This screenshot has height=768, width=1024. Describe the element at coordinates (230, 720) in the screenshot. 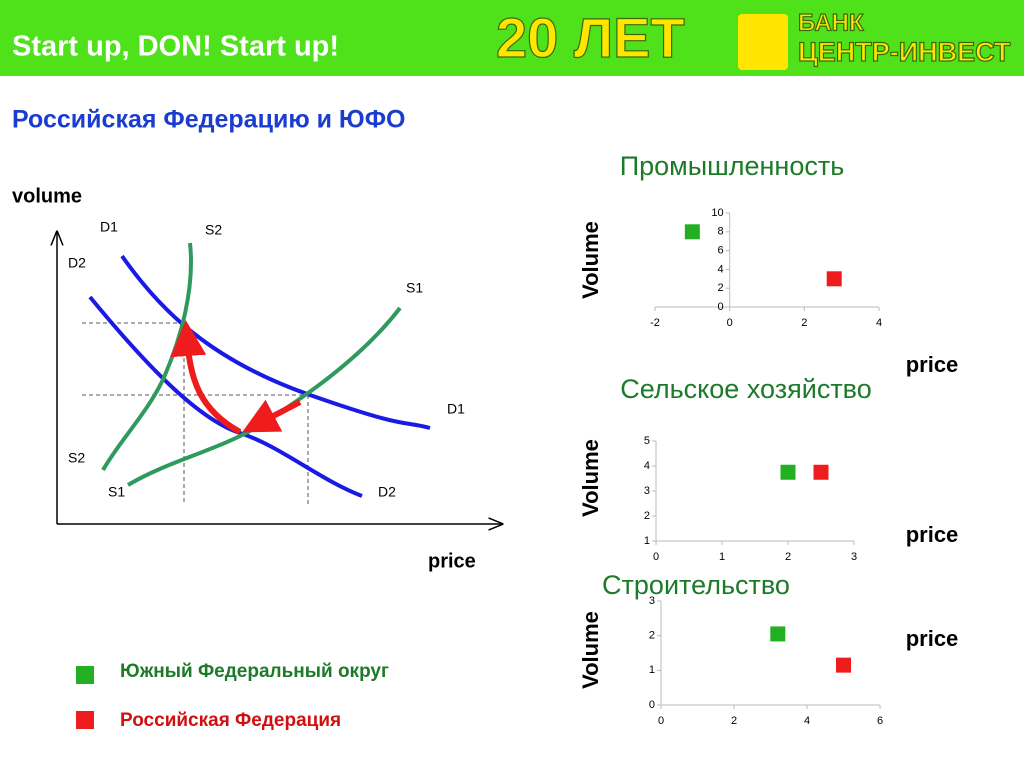

I see `legend-label: Российская Федерация` at that location.